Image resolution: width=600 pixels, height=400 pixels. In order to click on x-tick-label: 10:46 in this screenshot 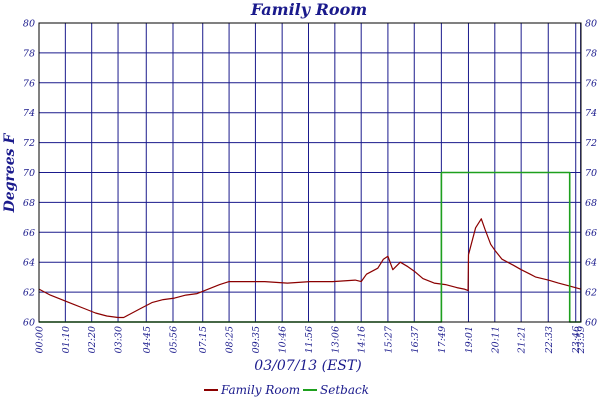, I will do `click(283, 339)`.